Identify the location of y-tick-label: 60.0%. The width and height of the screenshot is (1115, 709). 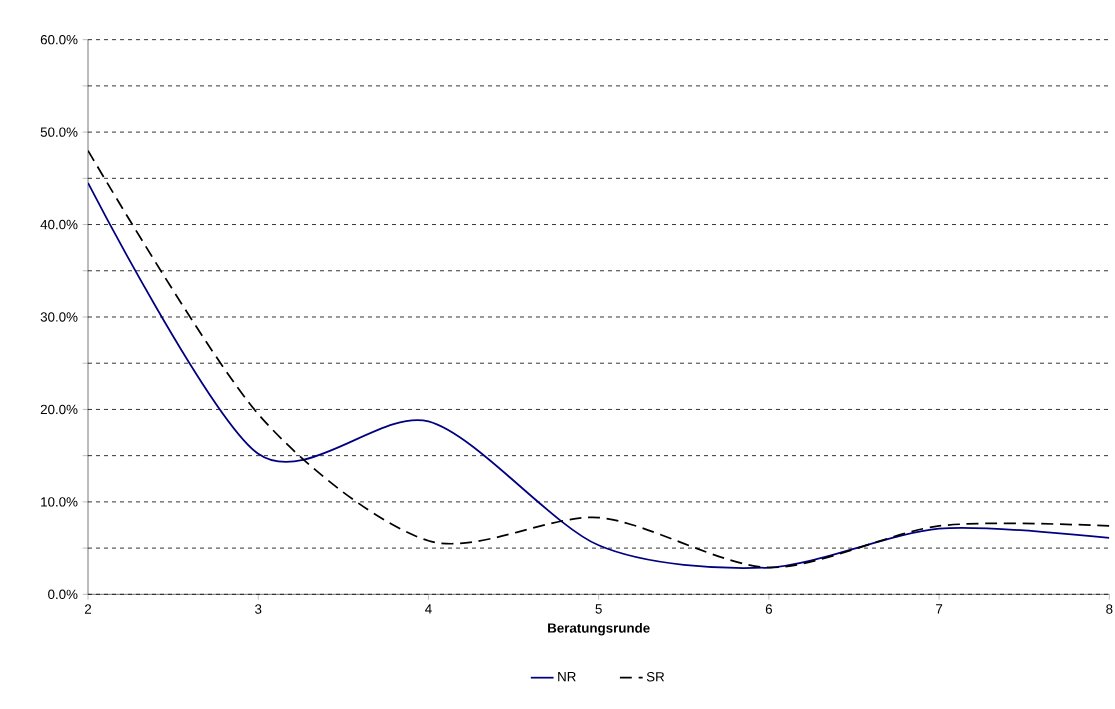
(59, 39).